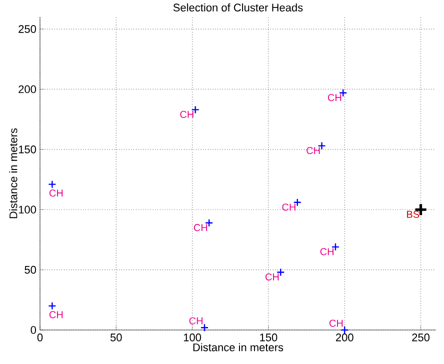 Image resolution: width=444 pixels, height=364 pixels. Describe the element at coordinates (33, 330) in the screenshot. I see `y-tick-label: 0` at that location.